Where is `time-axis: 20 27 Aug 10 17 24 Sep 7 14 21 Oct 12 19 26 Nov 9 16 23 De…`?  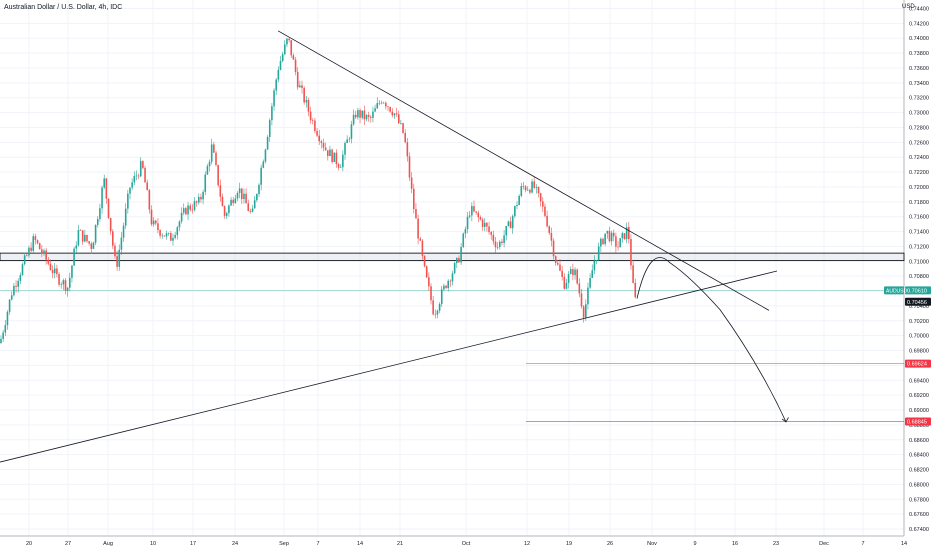
time-axis: 20 27 Aug 10 17 24 Sep 7 14 21 Oct 12 19 26 Nov 9 16 23 De… is located at coordinates (466, 544).